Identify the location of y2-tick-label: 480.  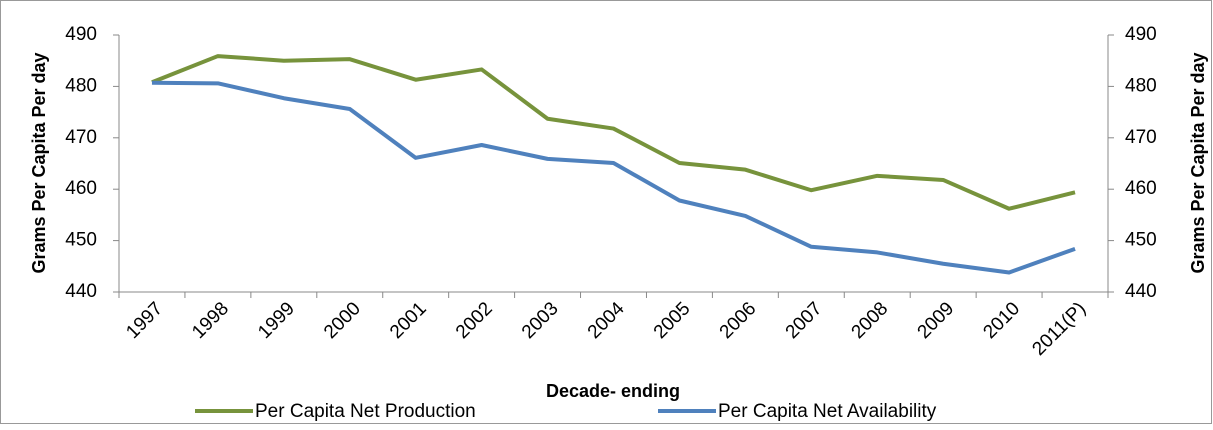
(1141, 85).